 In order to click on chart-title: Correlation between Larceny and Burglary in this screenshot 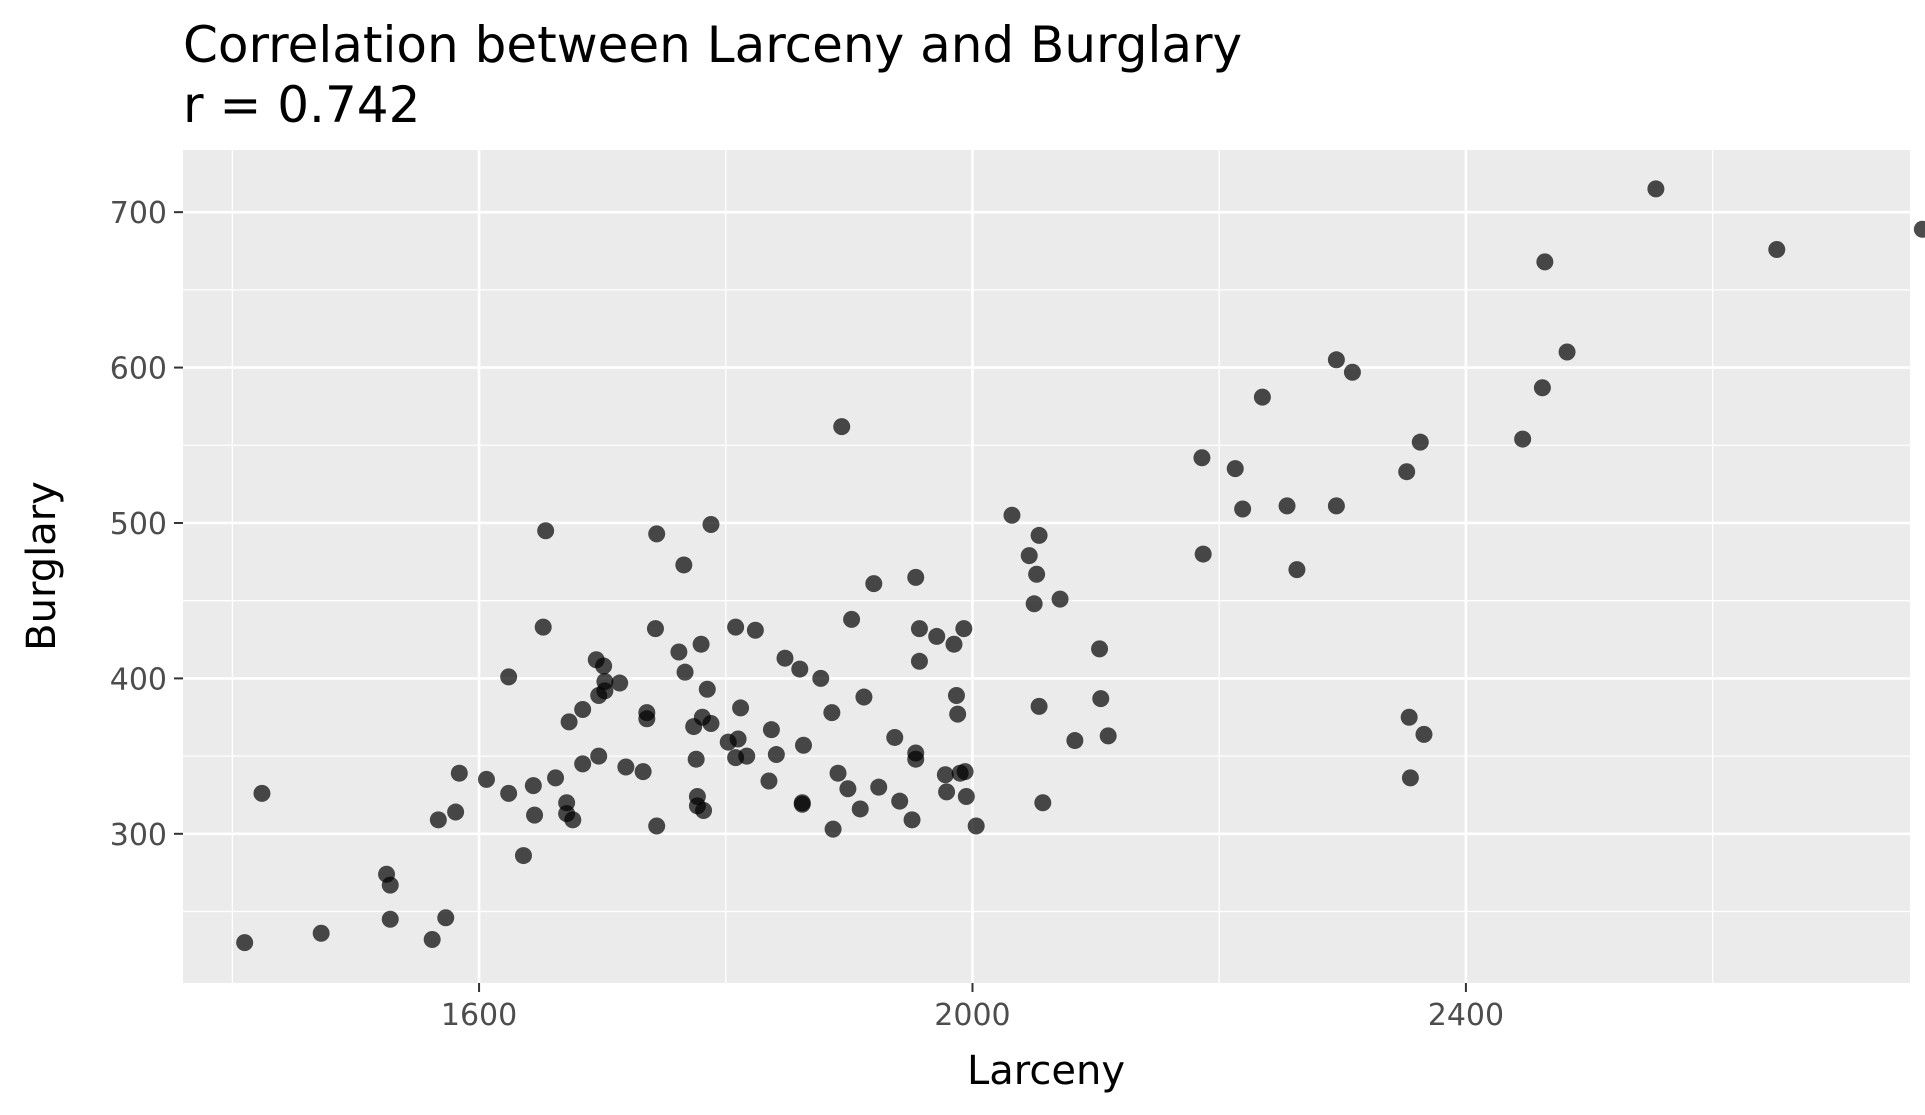, I will do `click(712, 45)`.